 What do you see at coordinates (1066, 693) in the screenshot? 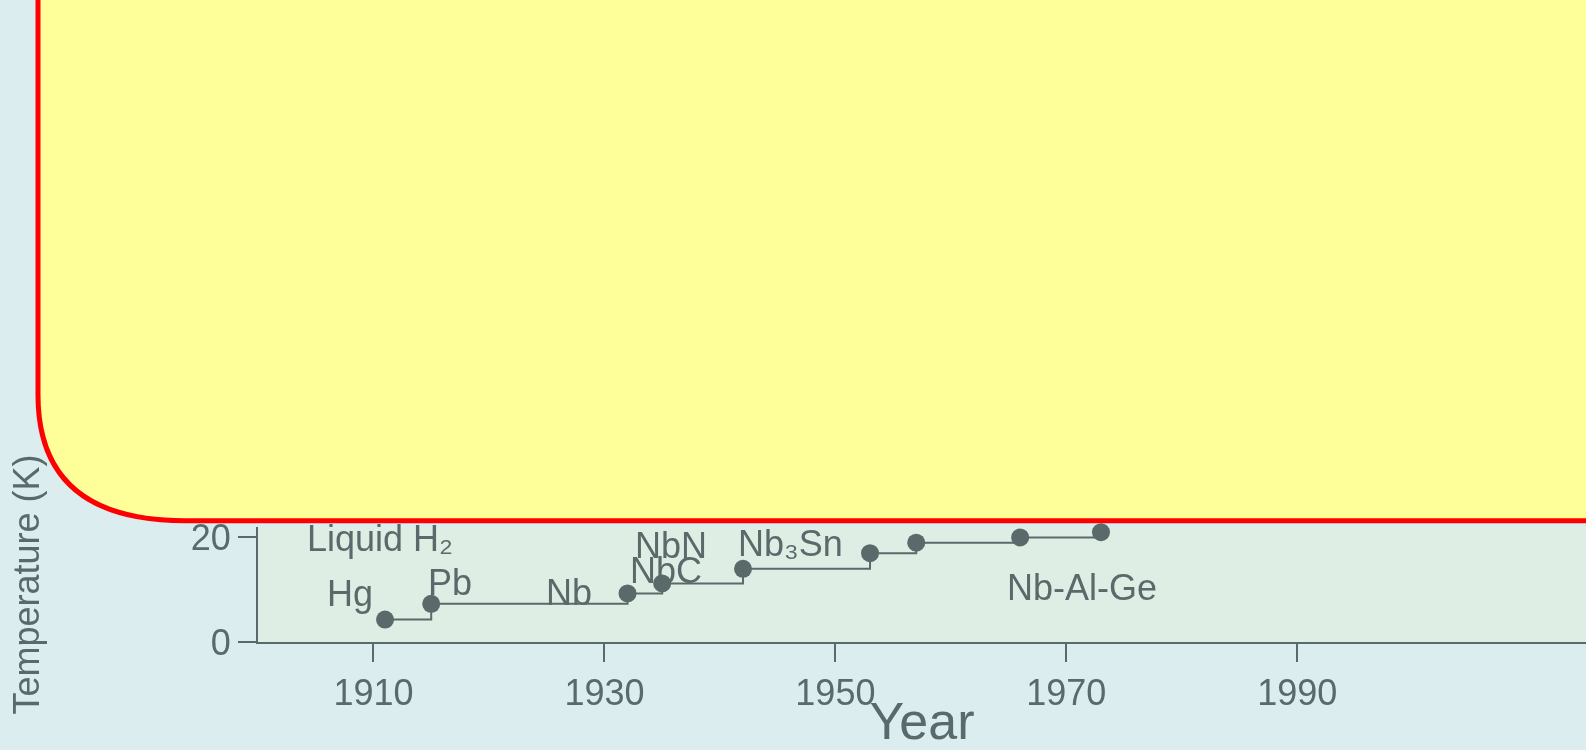
I see `x-tick-label: 1970` at bounding box center [1066, 693].